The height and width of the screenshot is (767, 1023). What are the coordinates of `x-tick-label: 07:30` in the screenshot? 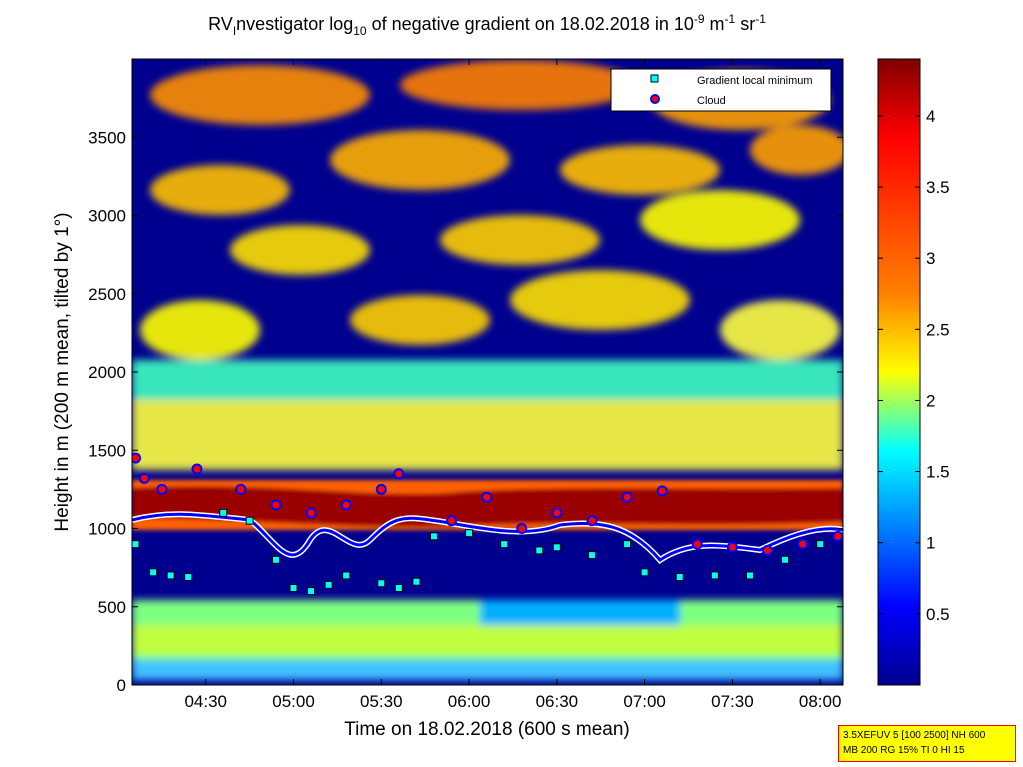 It's located at (732, 701).